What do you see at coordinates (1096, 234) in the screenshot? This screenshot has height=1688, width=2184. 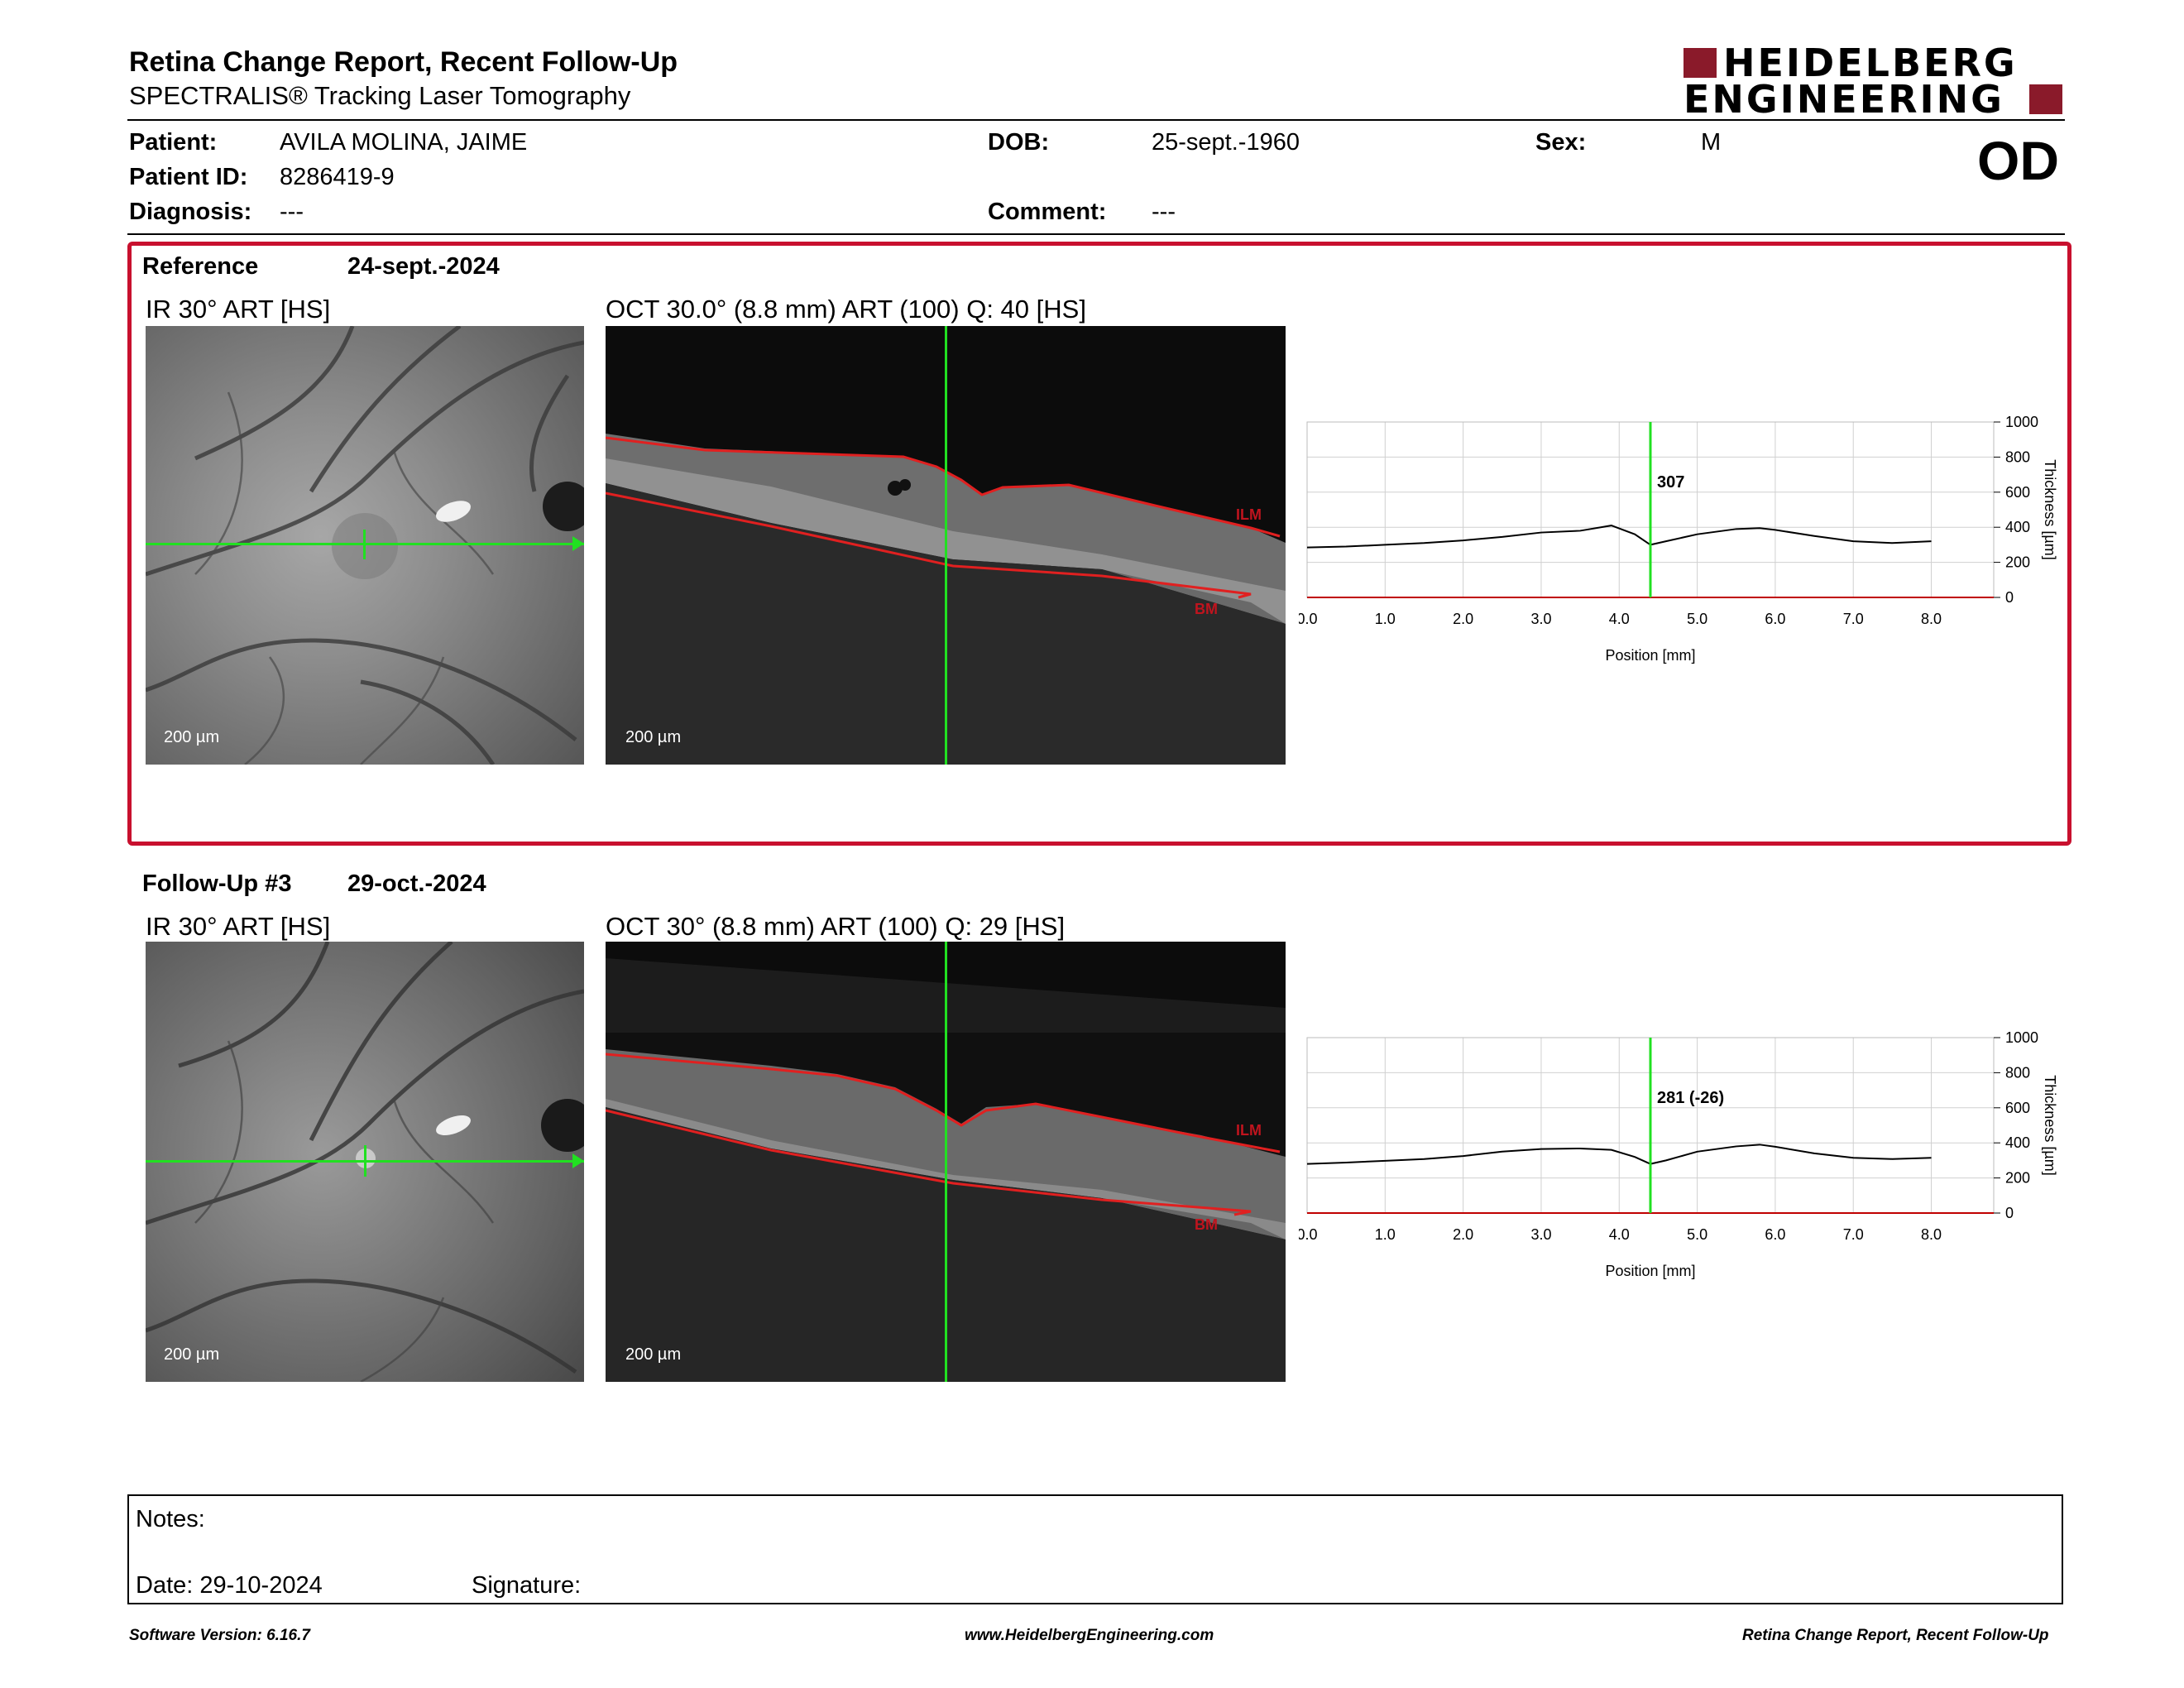 I see `patient-divider` at bounding box center [1096, 234].